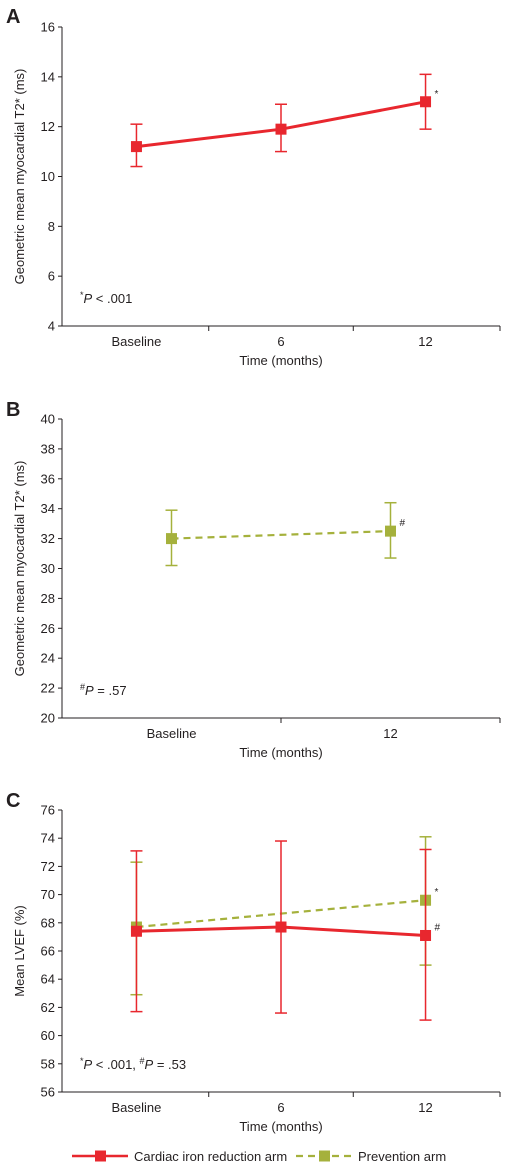 The height and width of the screenshot is (1166, 520). Describe the element at coordinates (48, 176) in the screenshot. I see `y-tick-label: 10` at that location.